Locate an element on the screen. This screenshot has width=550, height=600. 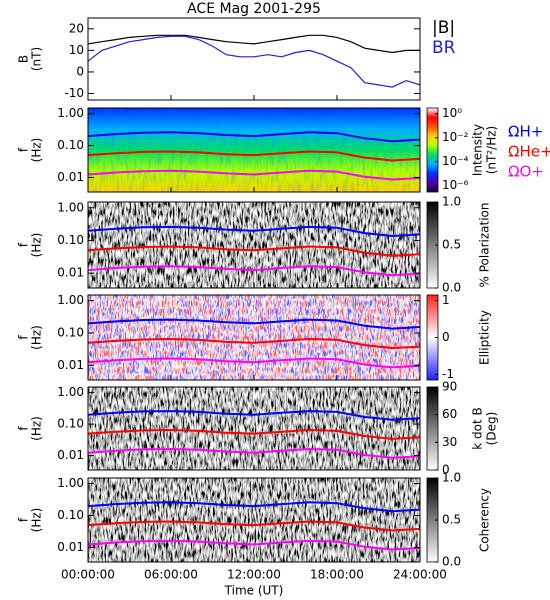
colorbar-tick-label: 10⁰ is located at coordinates (452, 113).